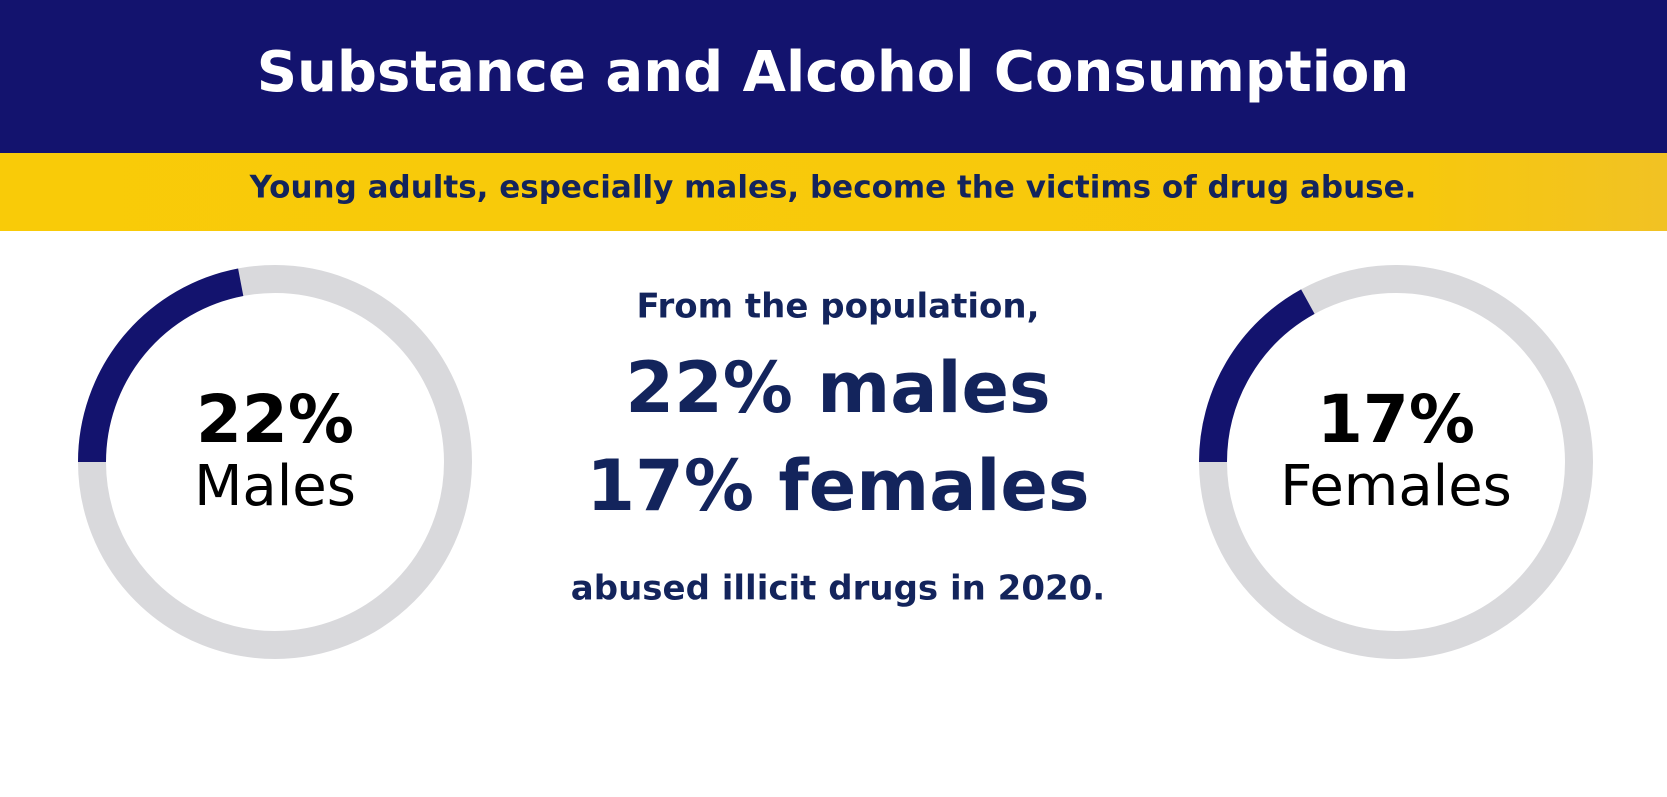 This screenshot has height=797, width=1667. Describe the element at coordinates (275, 419) in the screenshot. I see `ring-value: 22%` at that location.